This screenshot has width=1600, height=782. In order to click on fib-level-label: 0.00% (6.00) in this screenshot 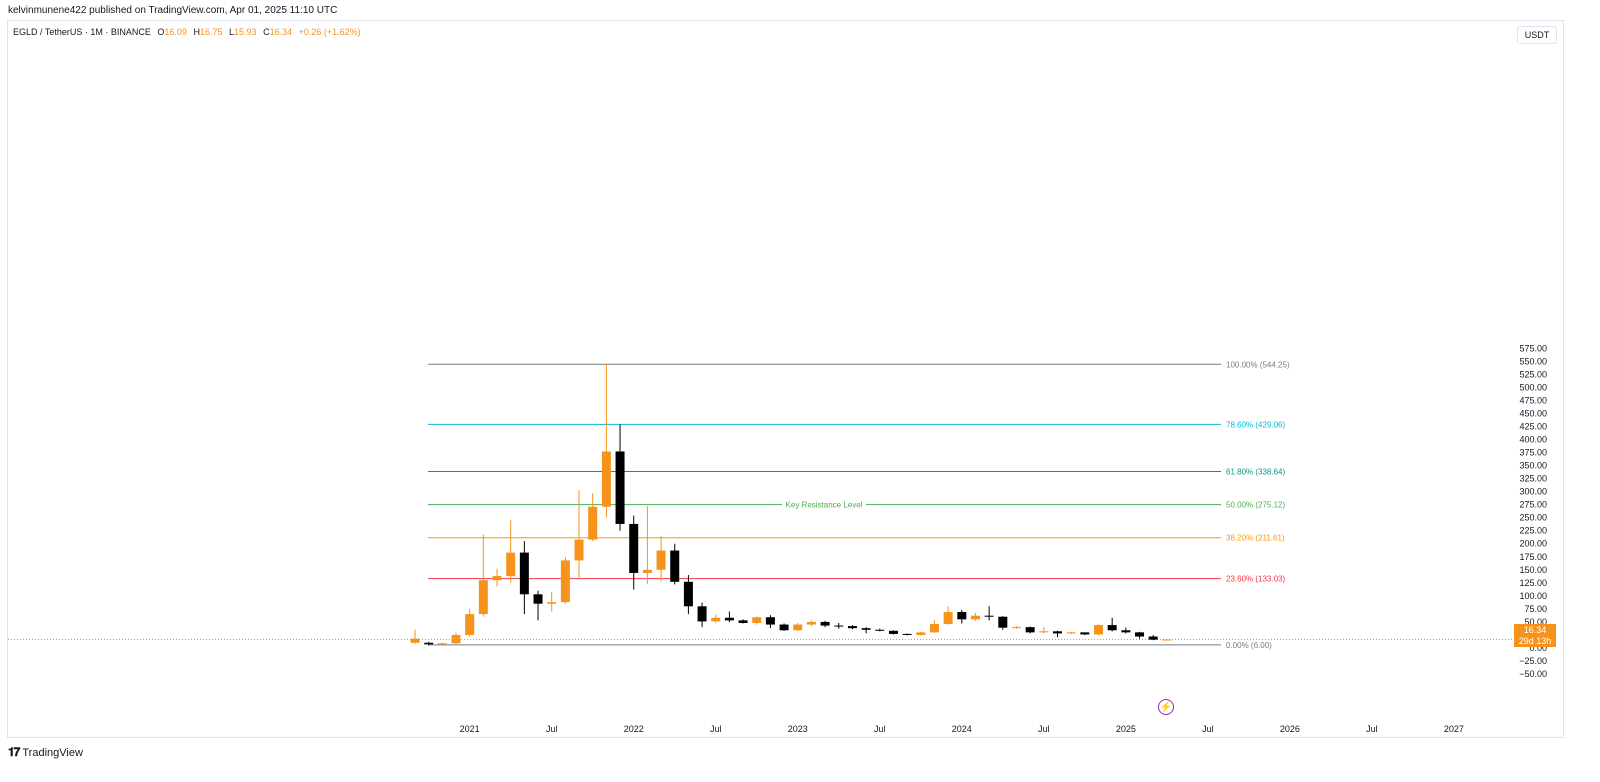, I will do `click(1249, 645)`.